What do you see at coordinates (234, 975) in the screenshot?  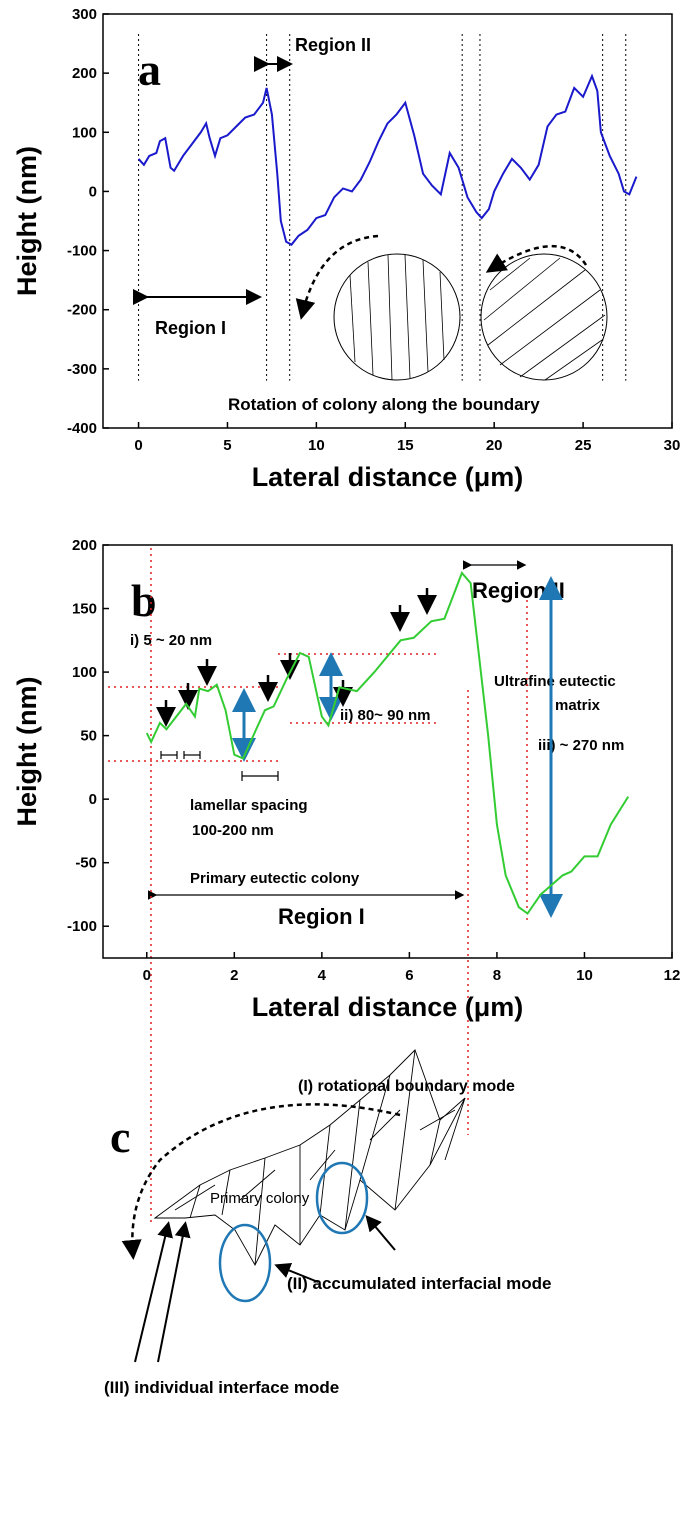 I see `x-tick-label: 2` at bounding box center [234, 975].